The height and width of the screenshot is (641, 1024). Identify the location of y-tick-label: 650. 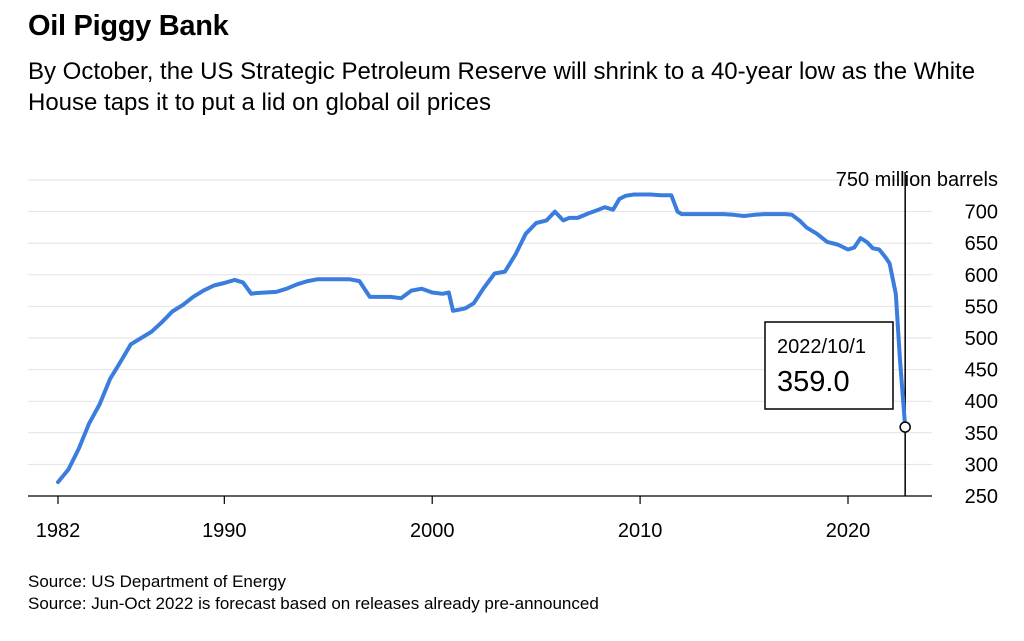
(981, 244).